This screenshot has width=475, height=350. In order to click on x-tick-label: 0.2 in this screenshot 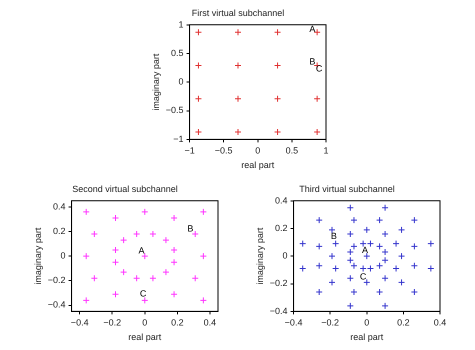, I will do `click(403, 322)`.